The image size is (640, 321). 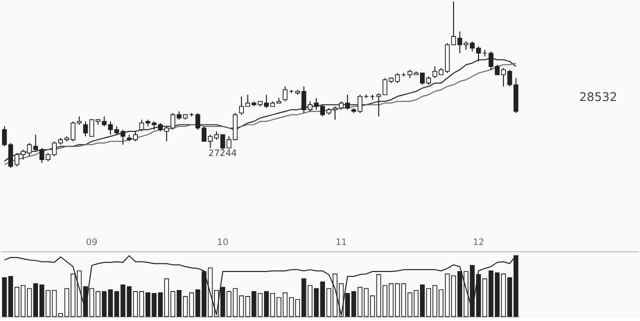 What do you see at coordinates (285, 94) in the screenshot?
I see `candlestick` at bounding box center [285, 94].